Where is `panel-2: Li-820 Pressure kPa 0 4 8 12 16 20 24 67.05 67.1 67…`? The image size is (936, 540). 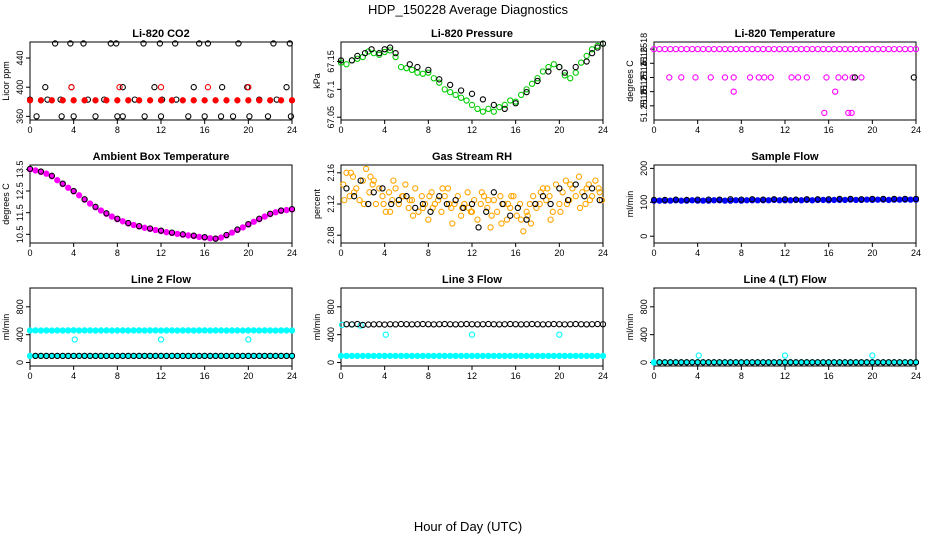
panel-2: Li-820 Pressure kPa 0 4 8 12 16 20 24 67.05 67.1 67… is located at coordinates (460, 81).